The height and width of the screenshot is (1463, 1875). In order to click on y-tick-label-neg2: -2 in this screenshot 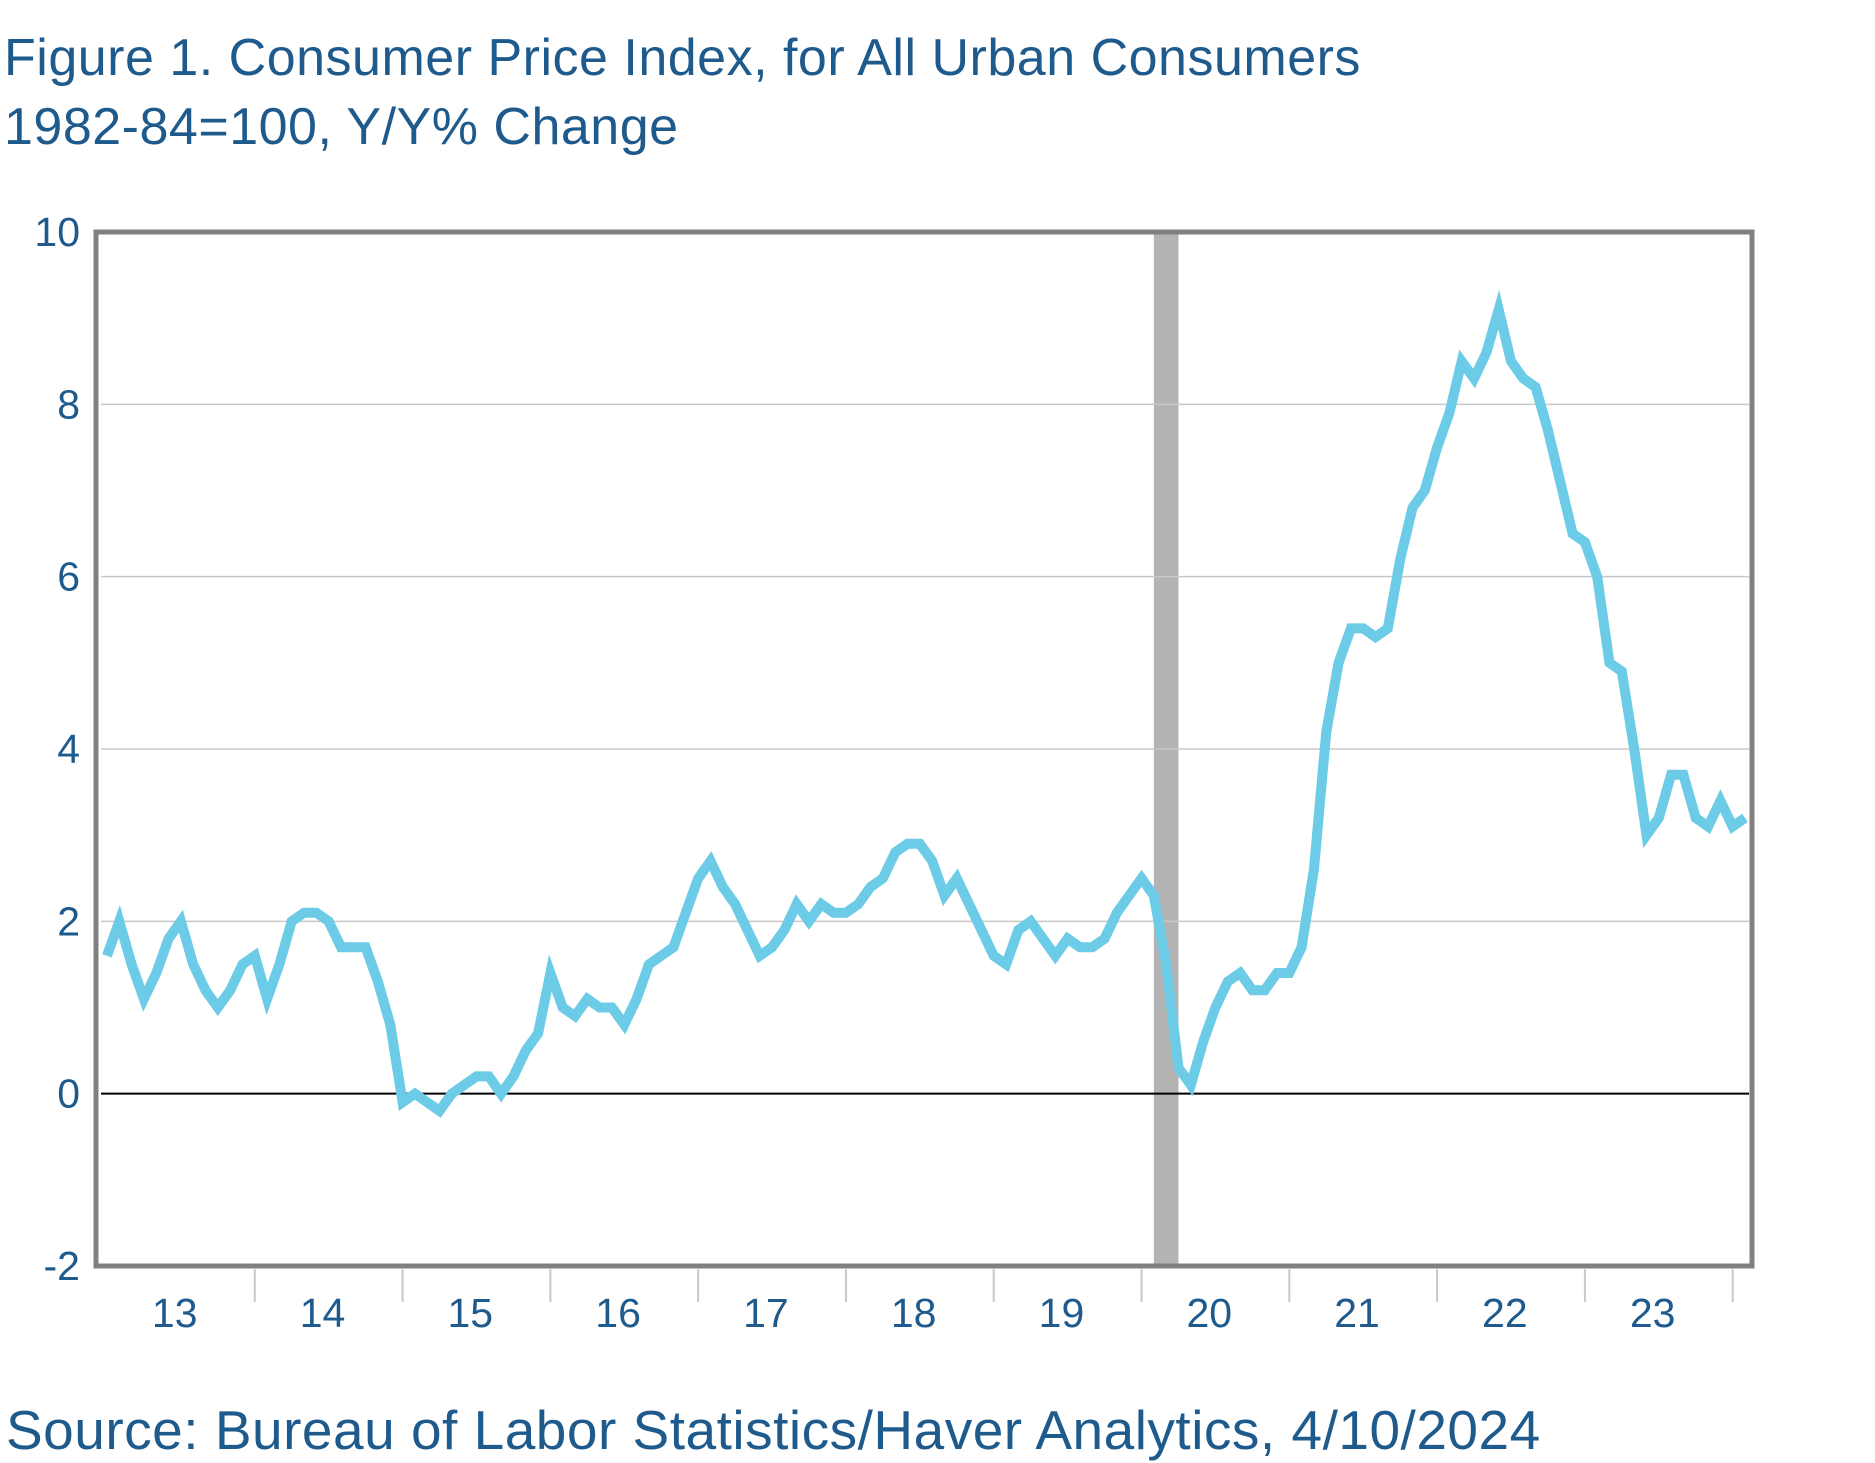, I will do `click(62, 1266)`.